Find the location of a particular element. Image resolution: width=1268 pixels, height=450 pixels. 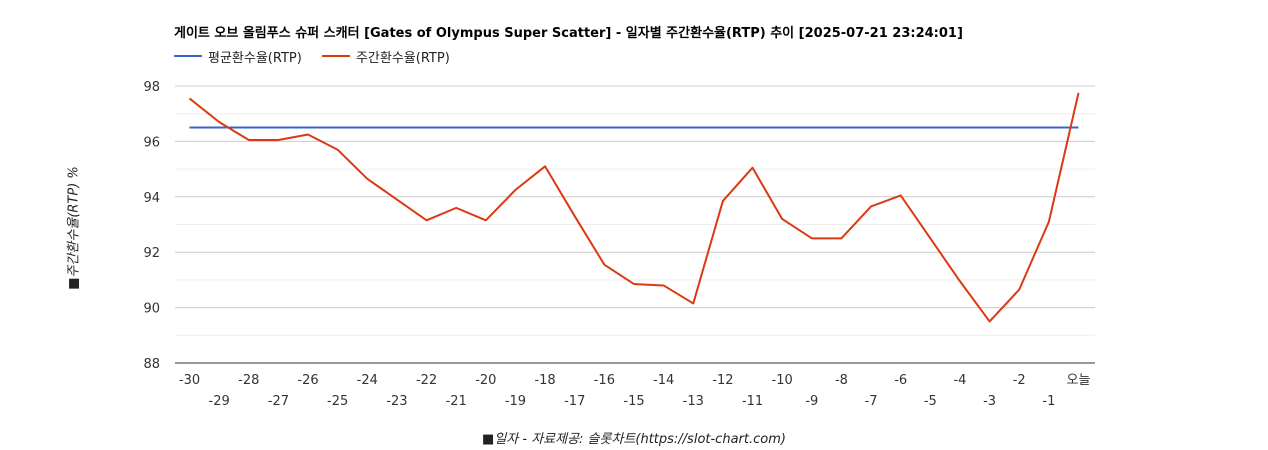

legend-item-average: 평균환수율(RTP) is located at coordinates (238, 56).